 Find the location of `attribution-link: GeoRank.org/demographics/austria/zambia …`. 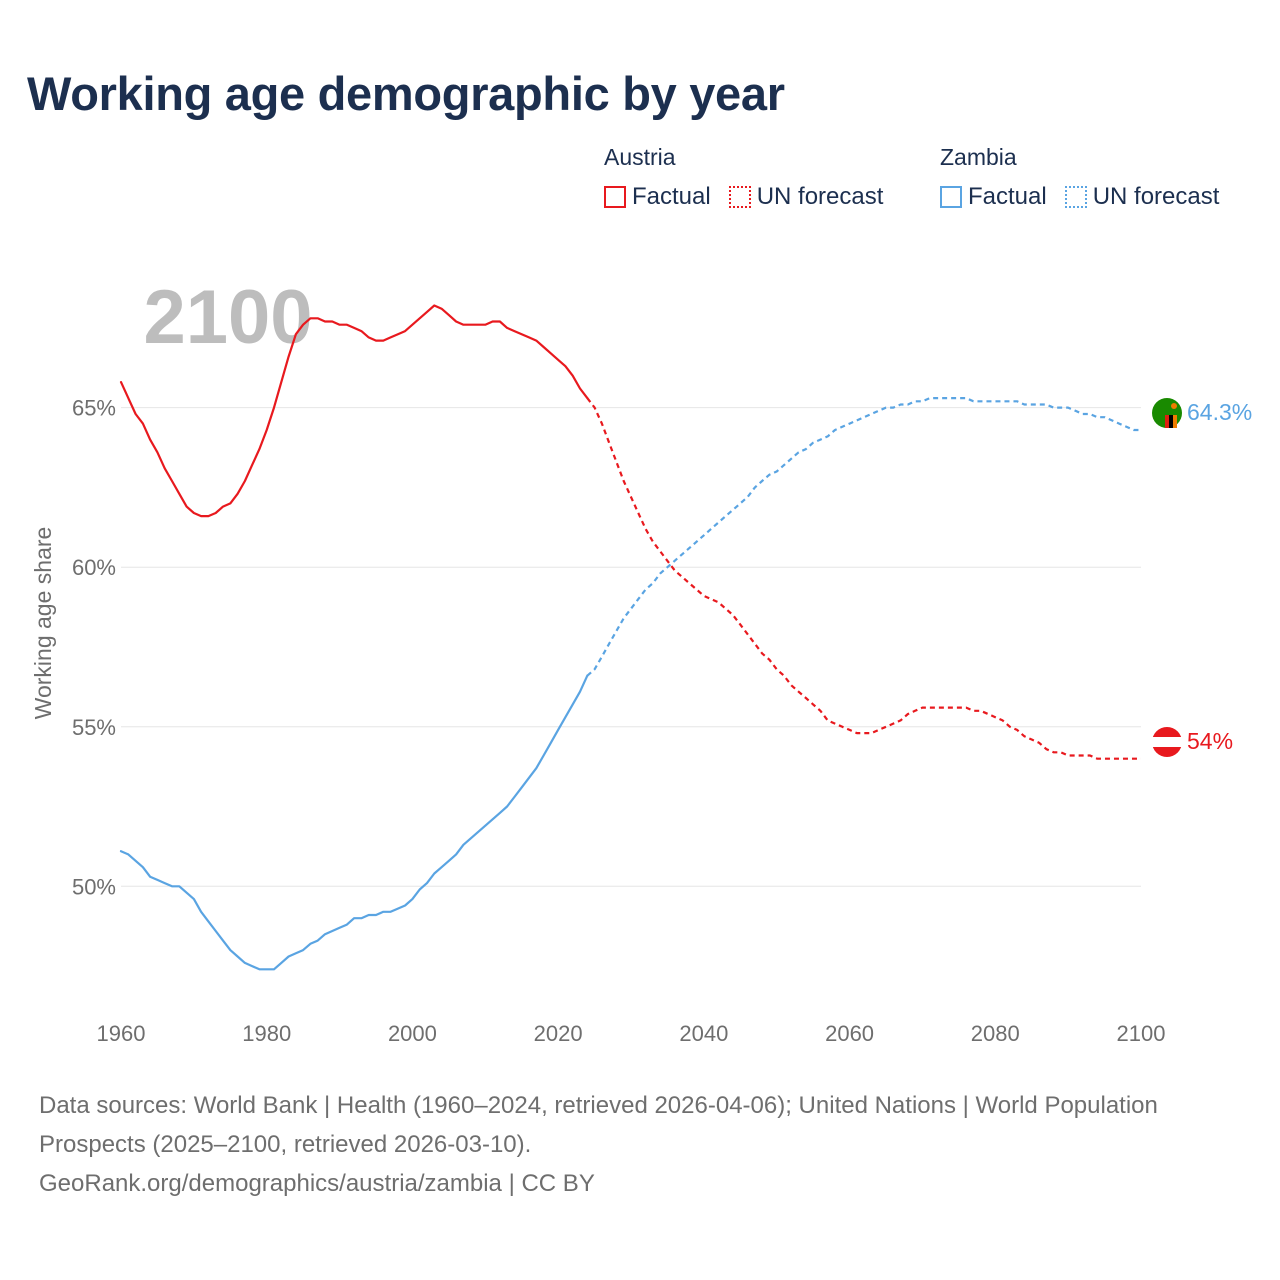

attribution-link: GeoRank.org/demographics/austria/zambia … is located at coordinates (317, 1183).